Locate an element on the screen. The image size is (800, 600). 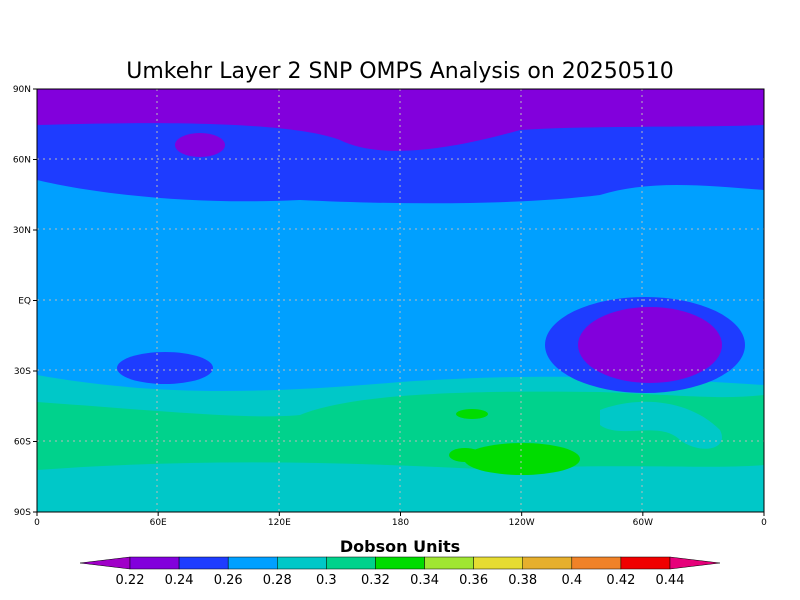
colorbar-label: 0.36 is located at coordinates (473, 580).